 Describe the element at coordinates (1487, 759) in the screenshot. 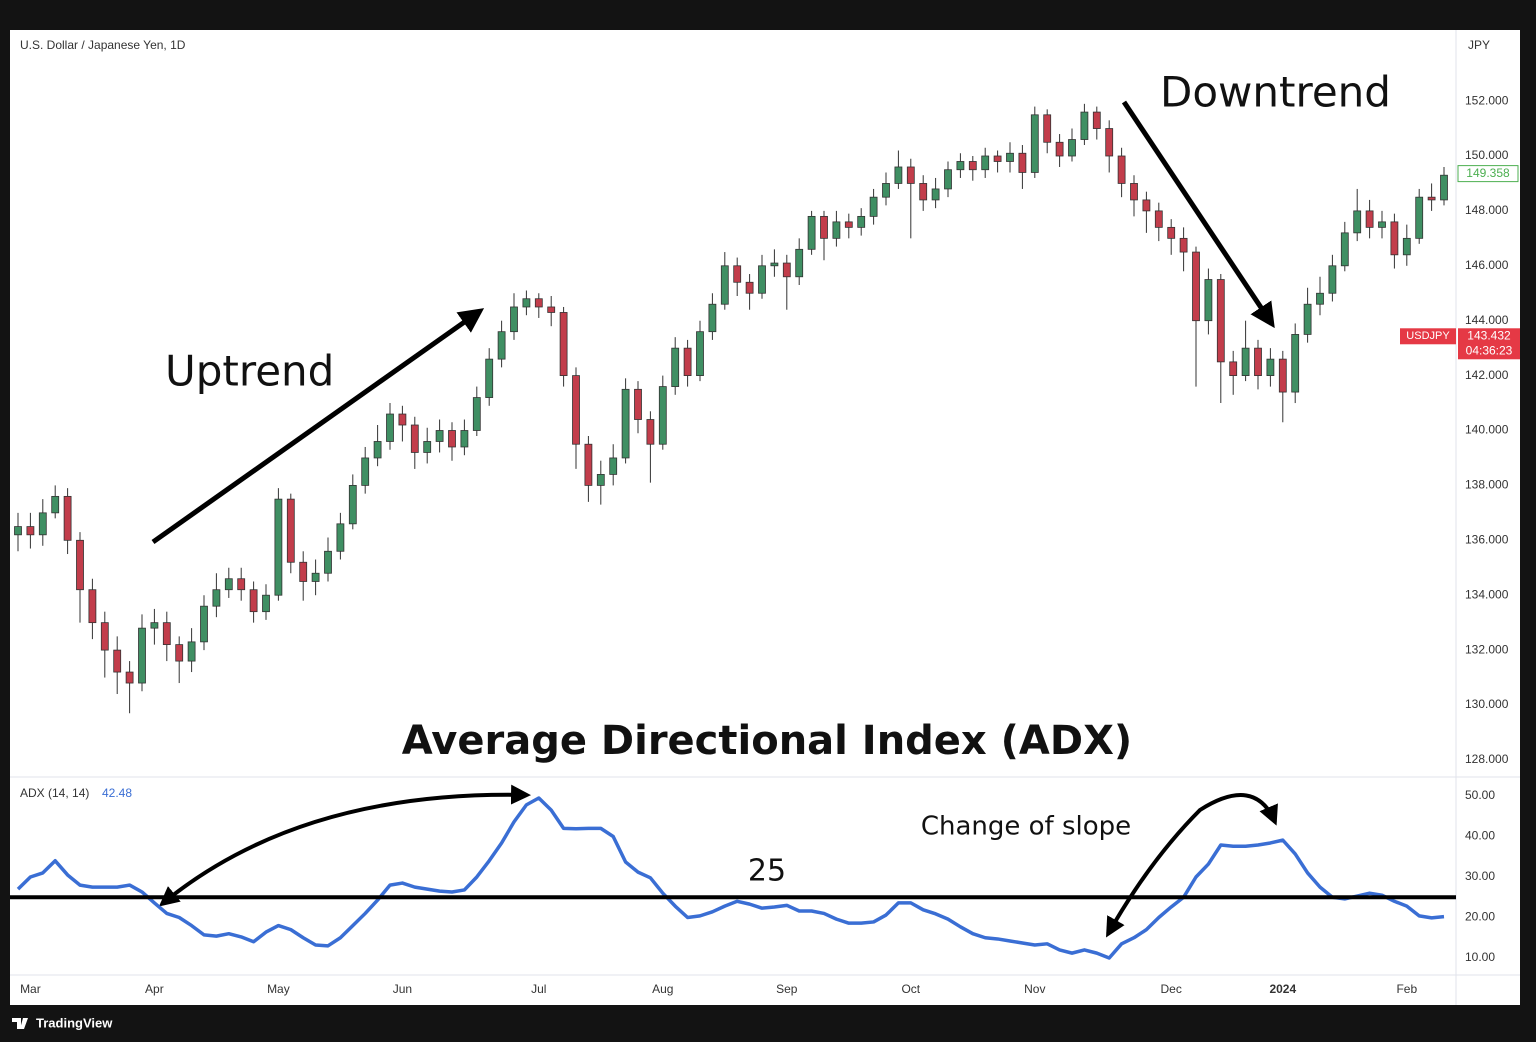

I see `y-tick-label: 128.000` at that location.